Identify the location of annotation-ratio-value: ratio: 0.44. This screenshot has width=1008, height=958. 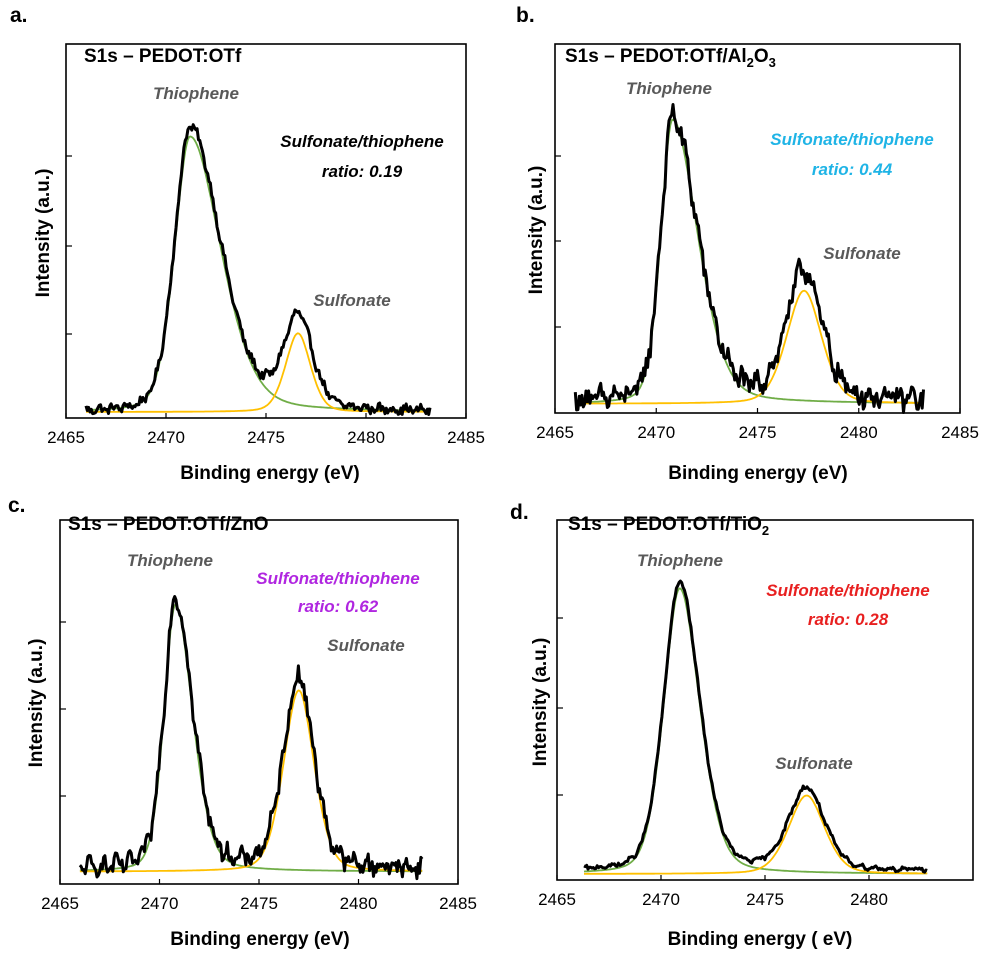
(852, 169).